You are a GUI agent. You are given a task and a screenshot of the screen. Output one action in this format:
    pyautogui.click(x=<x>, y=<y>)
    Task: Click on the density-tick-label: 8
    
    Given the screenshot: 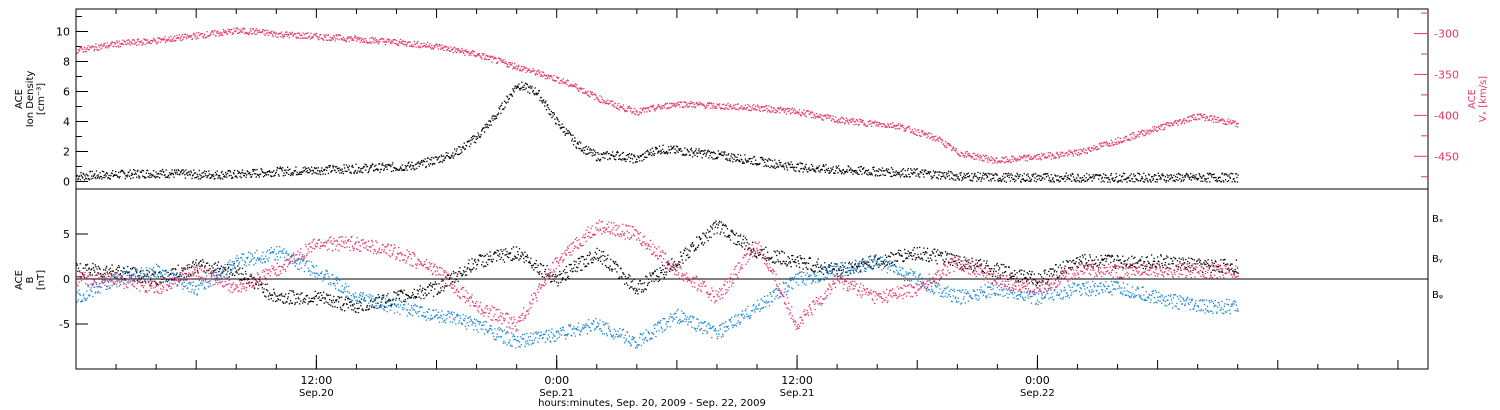 What is the action you would take?
    pyautogui.click(x=66, y=62)
    